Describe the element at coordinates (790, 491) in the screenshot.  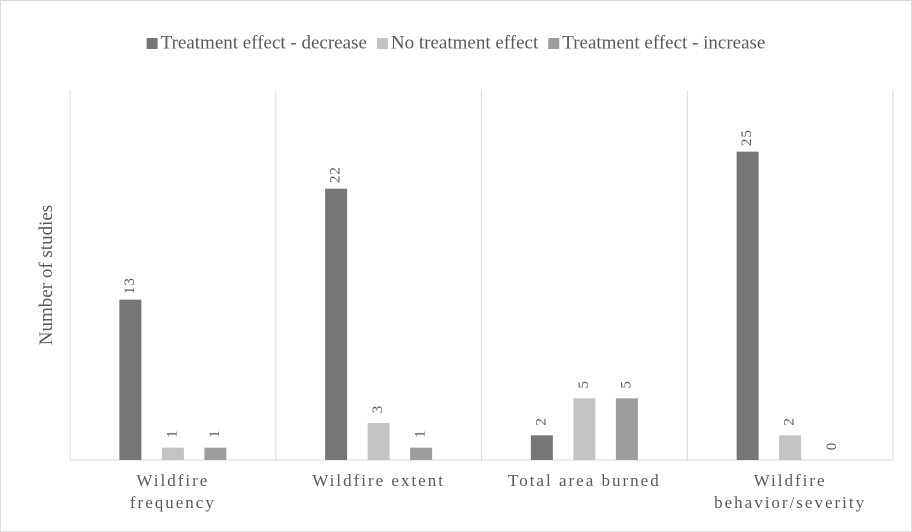
I see `x-tick-label: Wildfire behavior/severity` at that location.